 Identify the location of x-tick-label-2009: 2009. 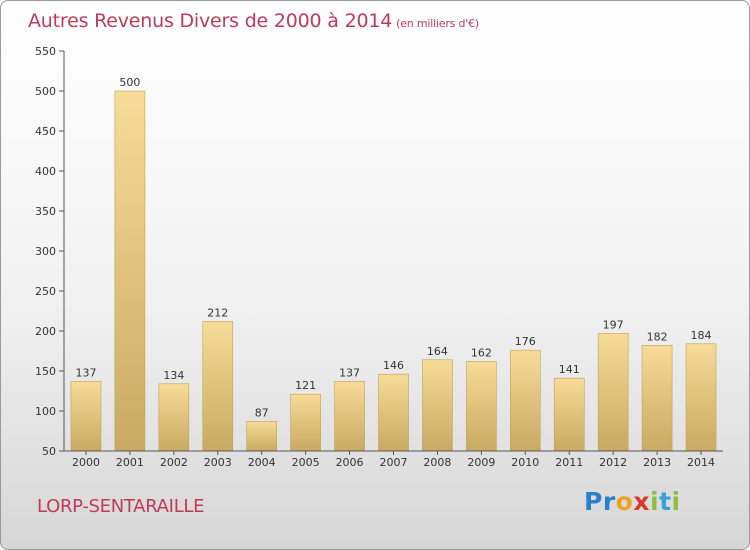
(481, 462).